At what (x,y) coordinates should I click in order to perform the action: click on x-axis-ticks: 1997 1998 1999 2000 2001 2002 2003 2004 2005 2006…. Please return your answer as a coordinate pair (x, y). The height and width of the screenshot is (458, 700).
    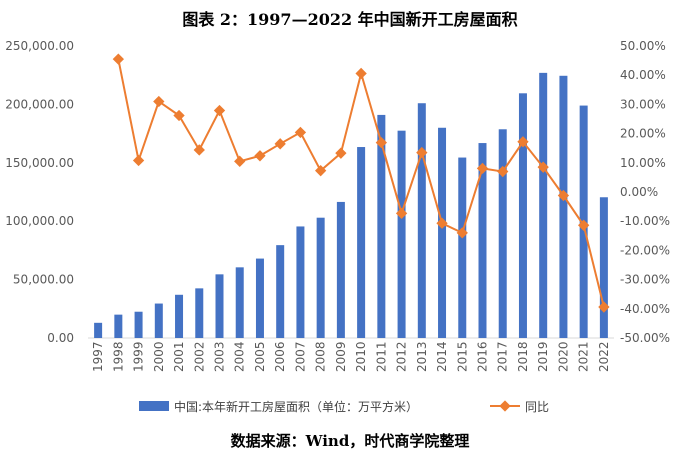
    Looking at the image, I should click on (351, 356).